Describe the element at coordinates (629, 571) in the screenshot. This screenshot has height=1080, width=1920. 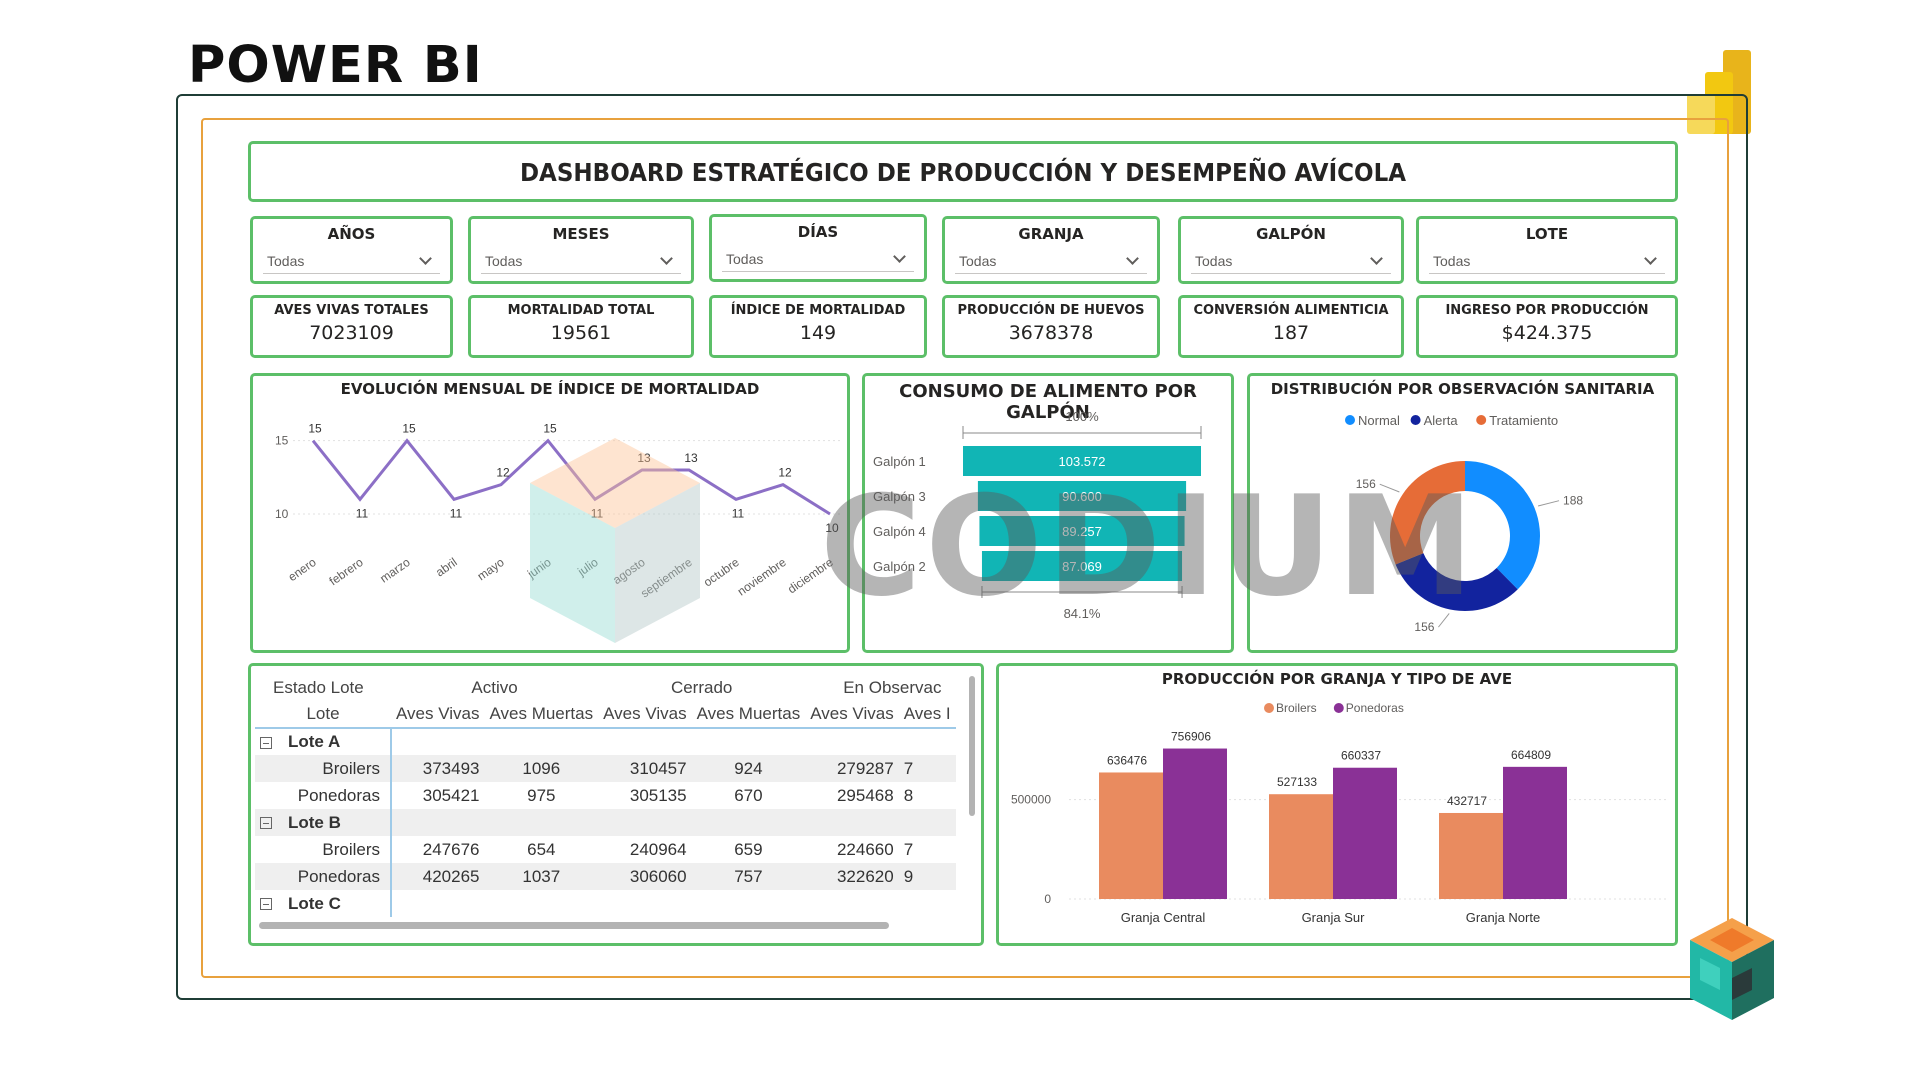
I see `x-tick-label: agosto` at that location.